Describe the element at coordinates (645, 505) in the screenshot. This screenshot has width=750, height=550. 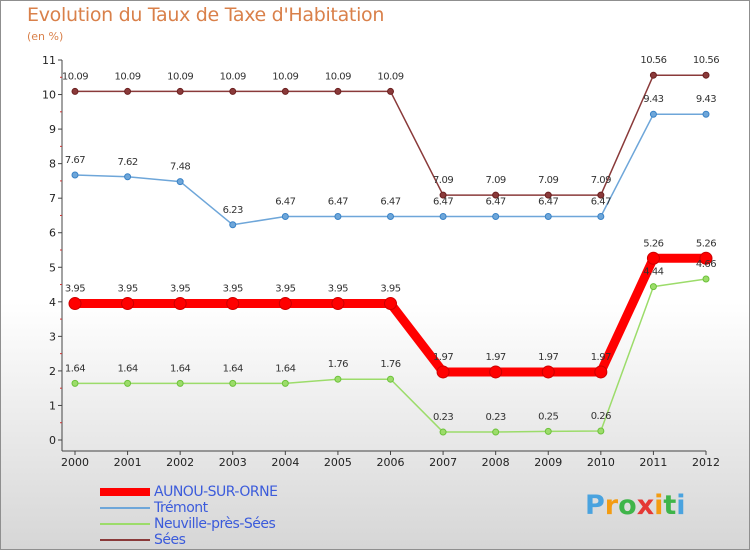
I see `logo-letter: x` at that location.